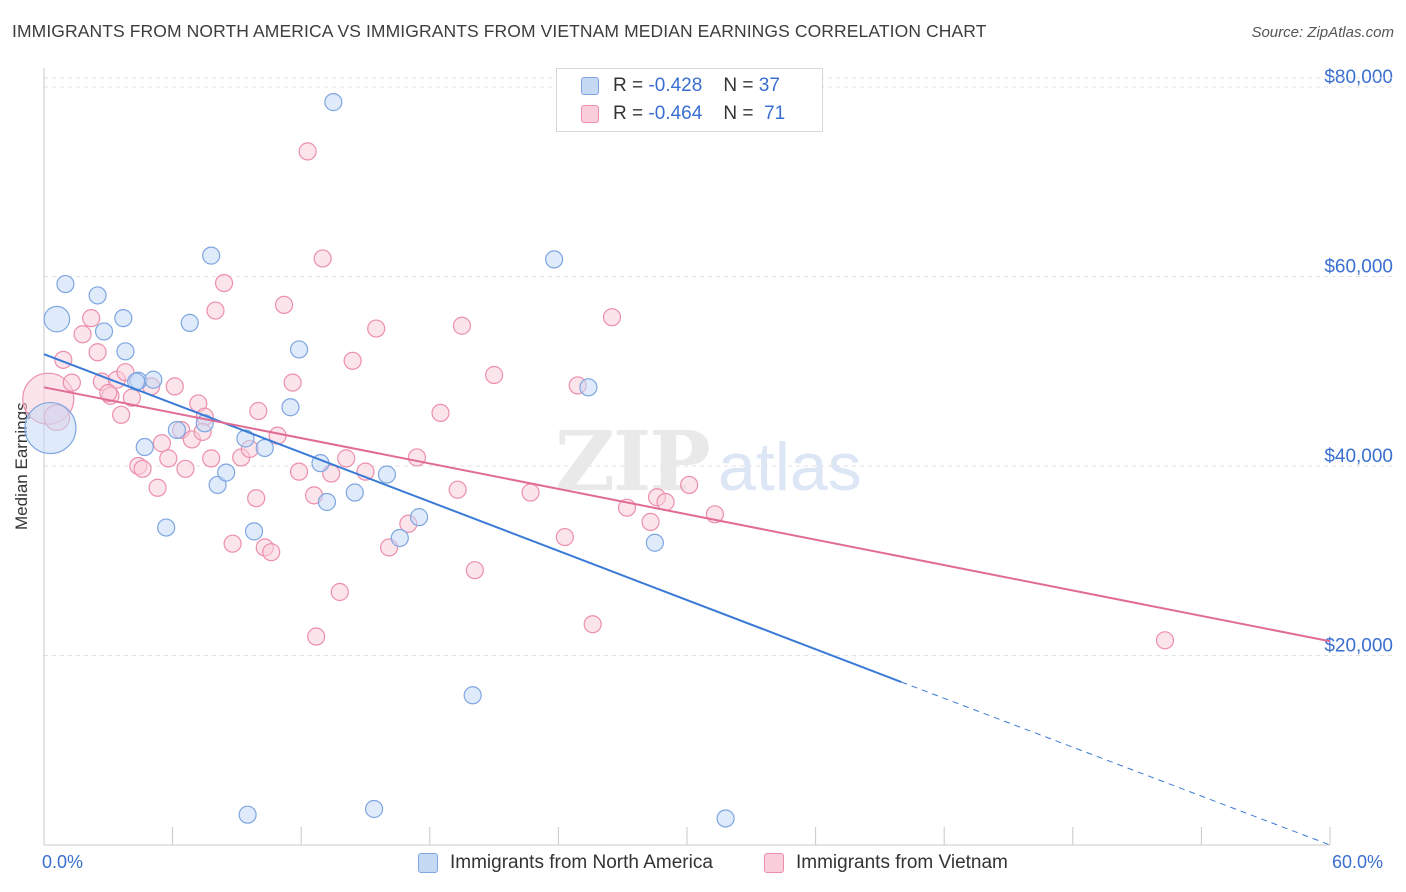 The image size is (1406, 892). What do you see at coordinates (769, 85) in the screenshot?
I see `legend-n-value: 37` at bounding box center [769, 85].